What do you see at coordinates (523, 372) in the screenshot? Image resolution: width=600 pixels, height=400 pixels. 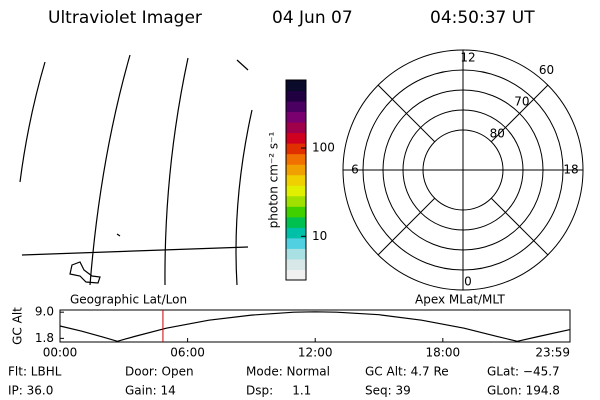 I see `info-field: GLat: −45.7` at bounding box center [523, 372].